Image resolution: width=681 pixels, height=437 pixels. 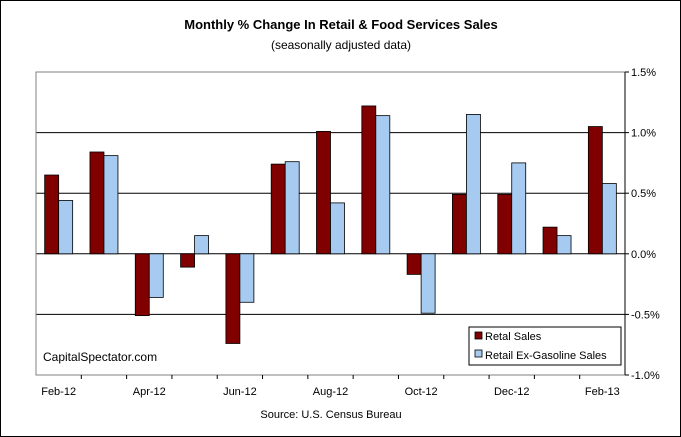 I want to click on source-note: Source: U.S. Census Bureau, so click(x=330, y=415).